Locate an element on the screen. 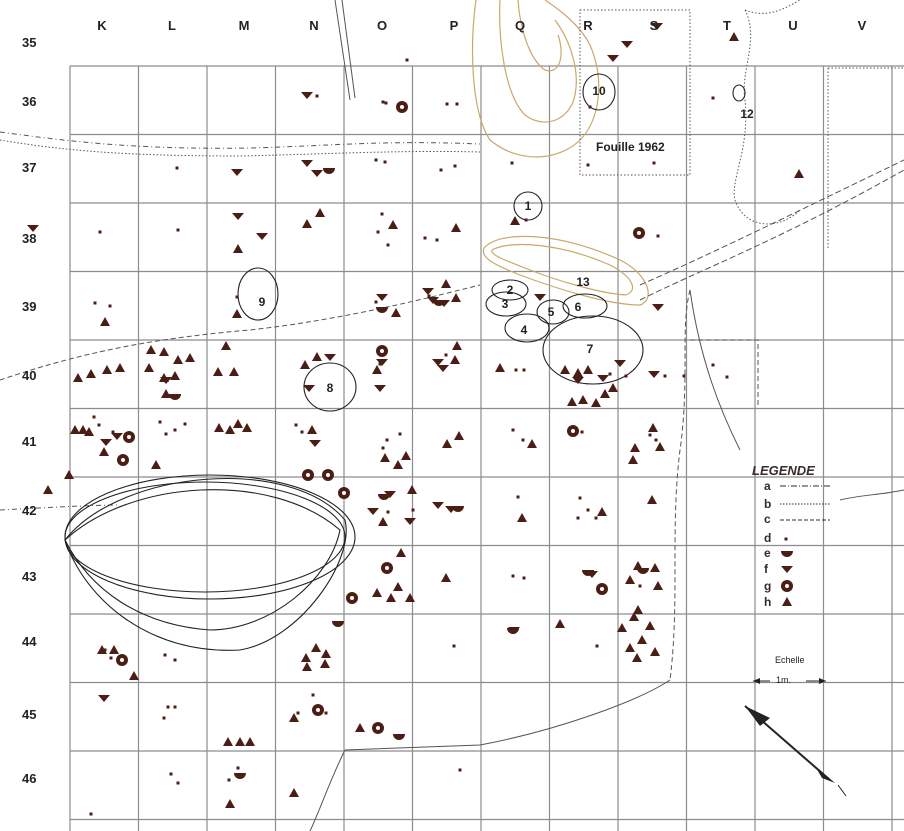 This screenshot has height=831, width=904. column-label-q: Q is located at coordinates (520, 25).